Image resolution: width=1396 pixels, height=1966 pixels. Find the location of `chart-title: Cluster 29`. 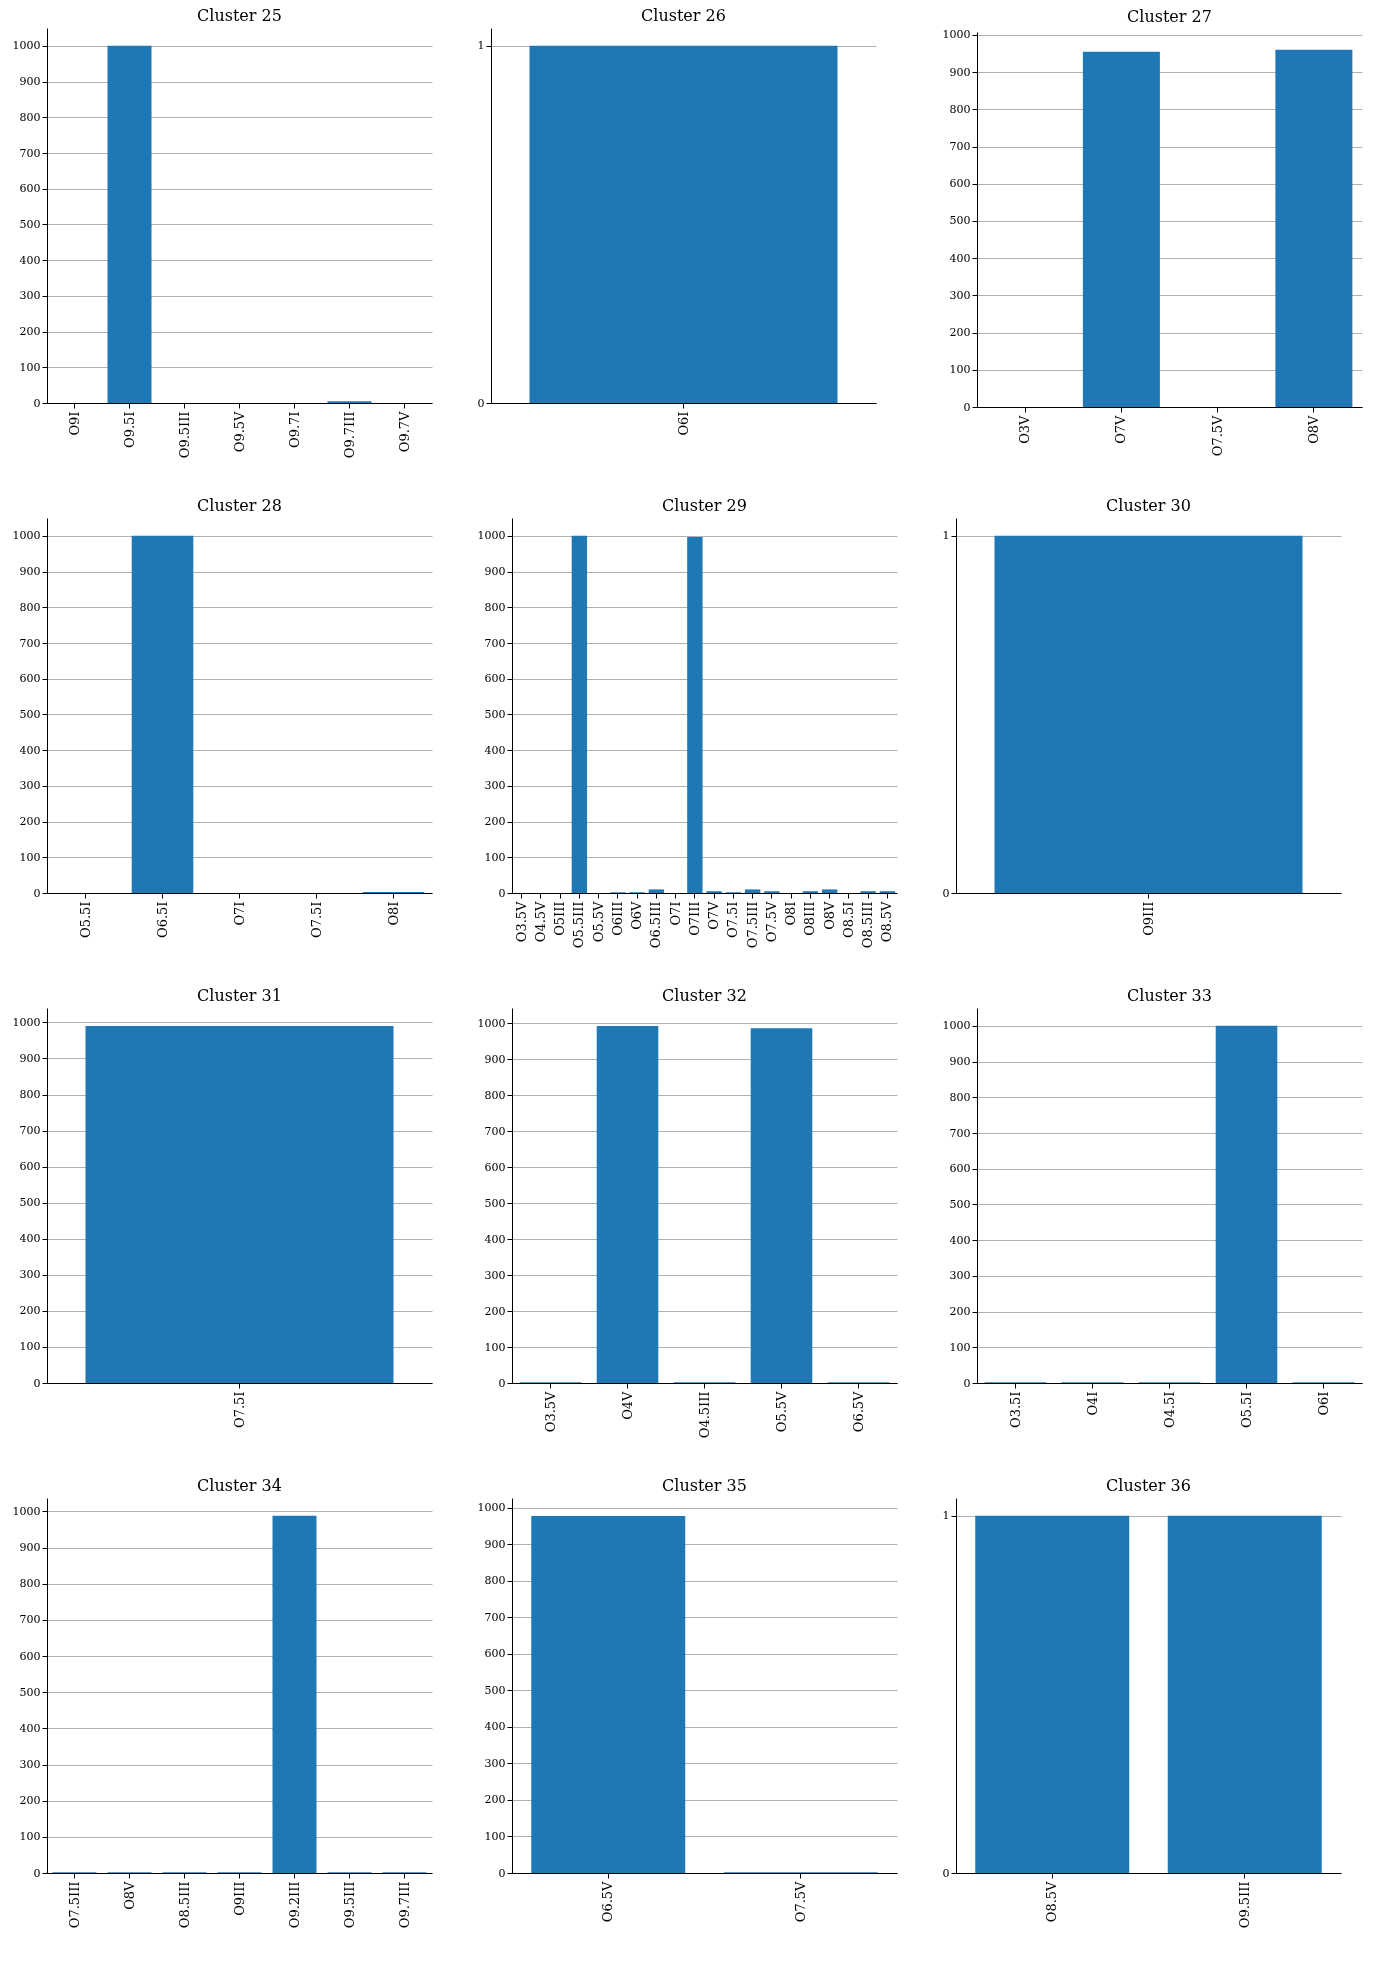

chart-title: Cluster 29 is located at coordinates (704, 505).